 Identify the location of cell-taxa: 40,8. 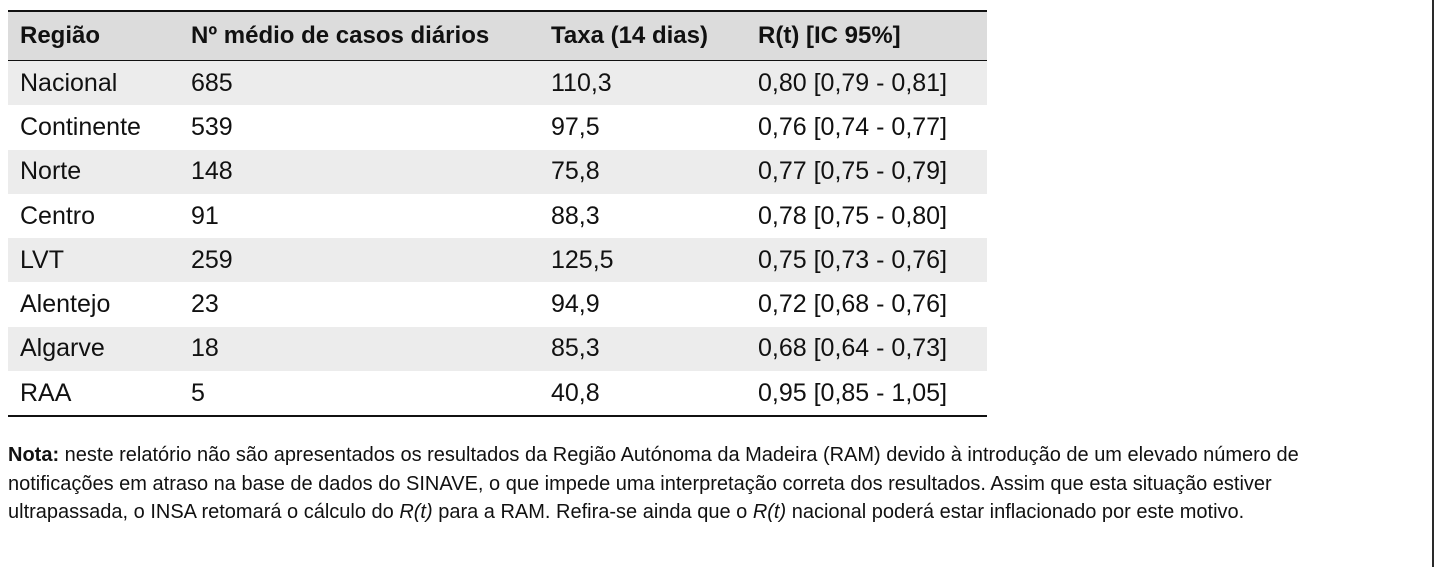
(575, 392).